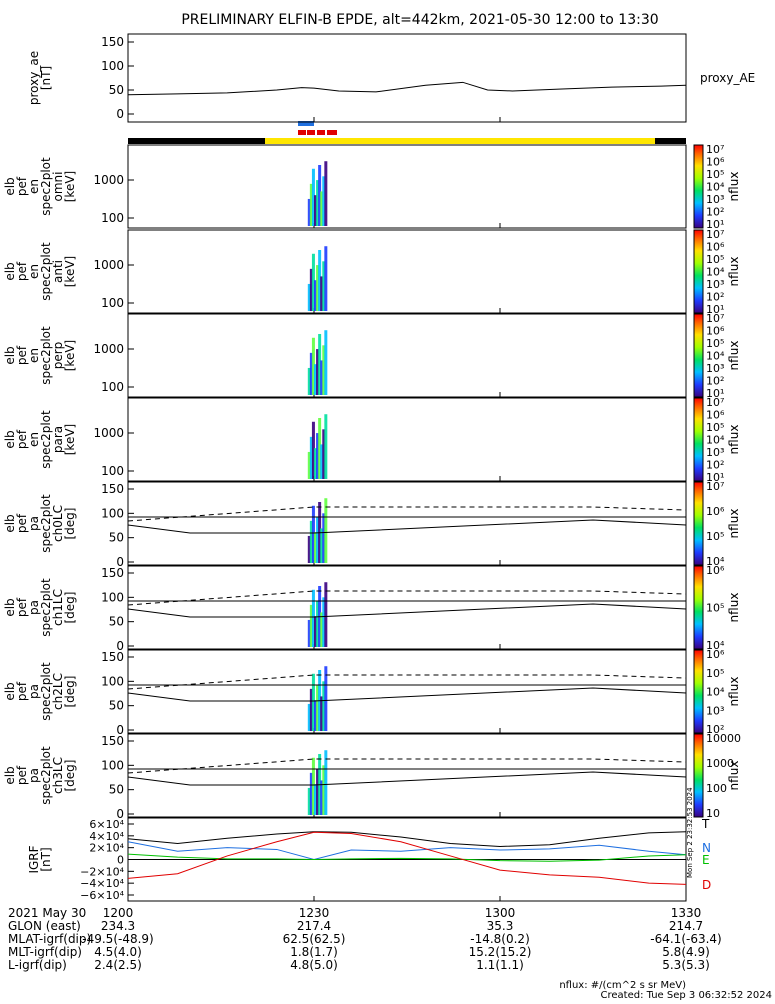 The height and width of the screenshot is (1004, 775). Describe the element at coordinates (686, 913) in the screenshot. I see `footer-value: 1330` at that location.